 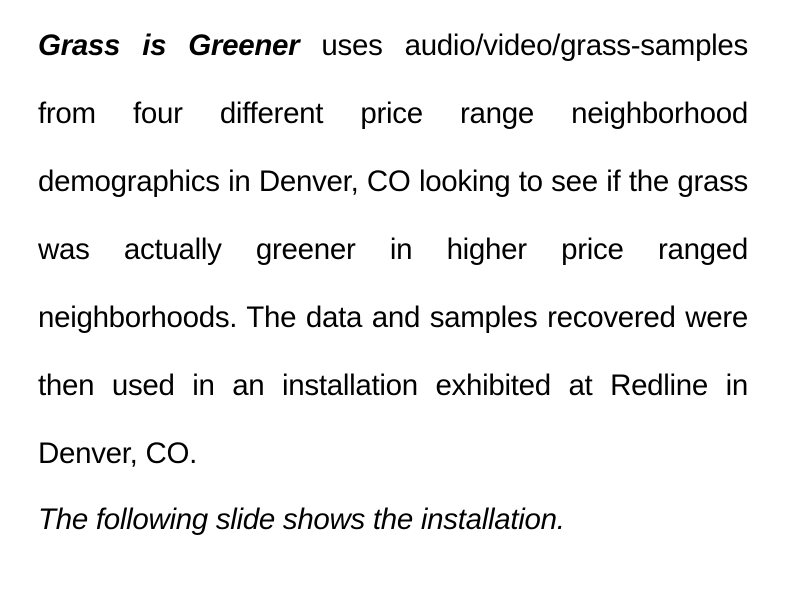 I want to click on project-title: Grass is Greener, so click(x=169, y=45).